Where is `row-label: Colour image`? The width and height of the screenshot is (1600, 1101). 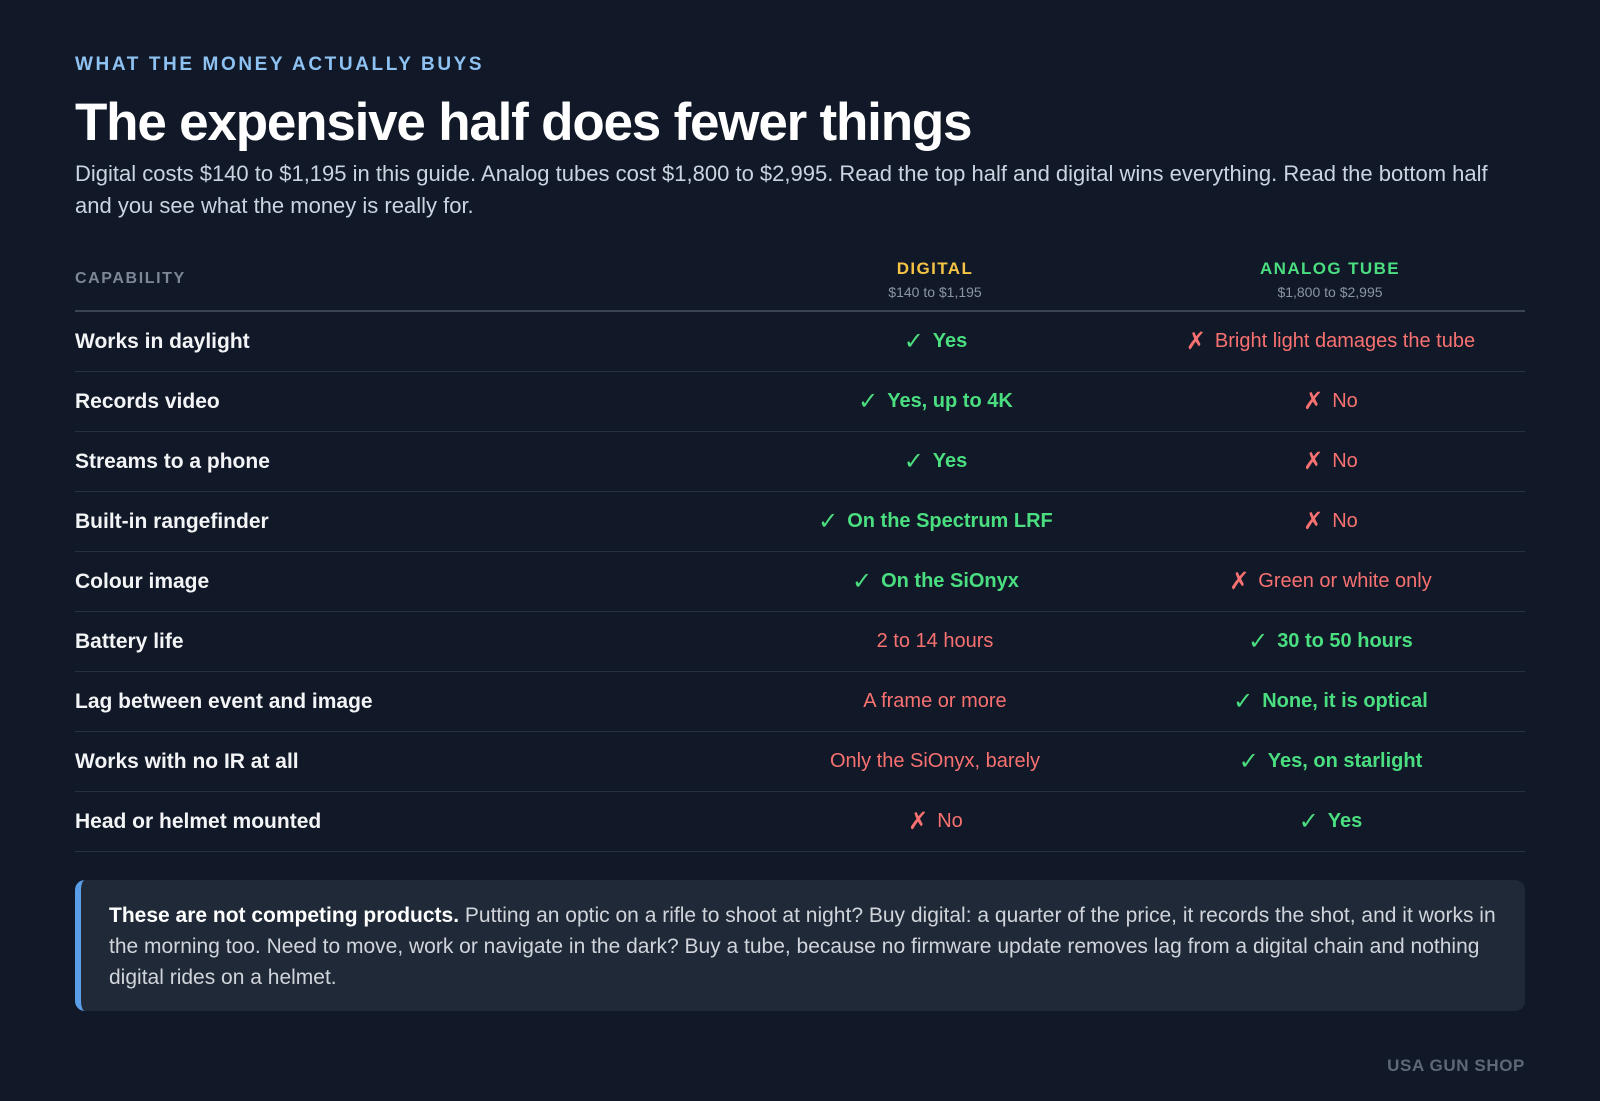 row-label: Colour image is located at coordinates (142, 581).